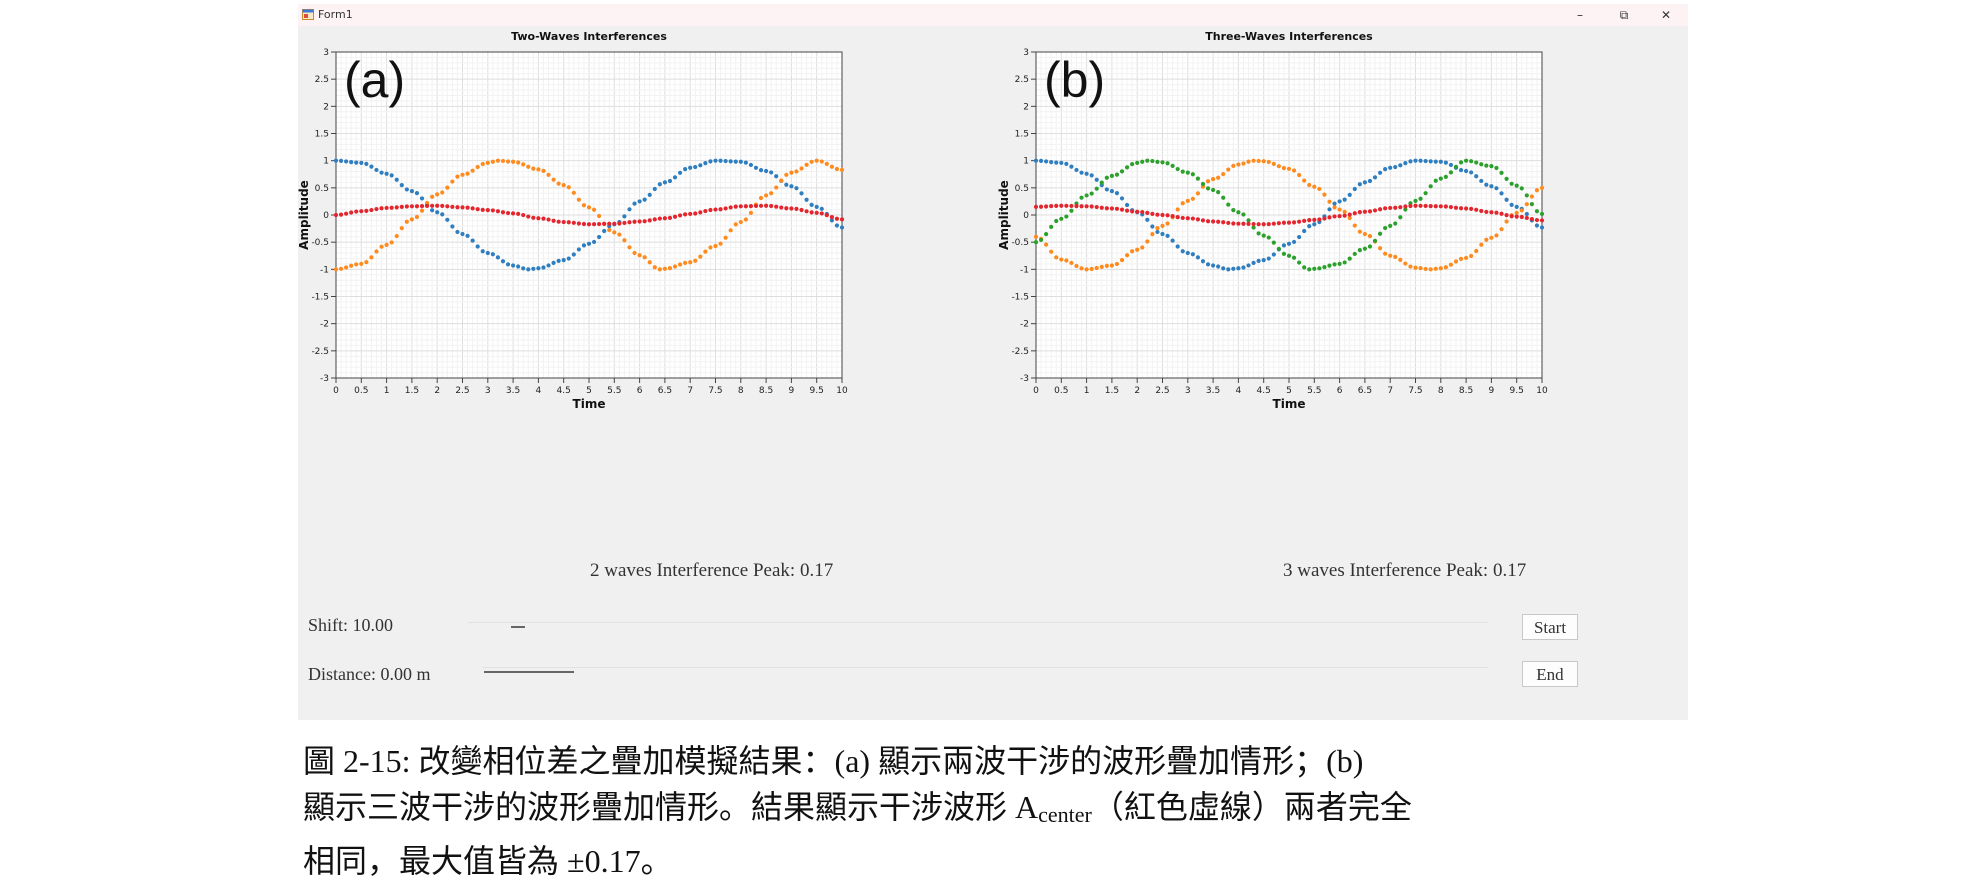 The height and width of the screenshot is (884, 1984). I want to click on x-tick-label: 4, so click(1239, 391).